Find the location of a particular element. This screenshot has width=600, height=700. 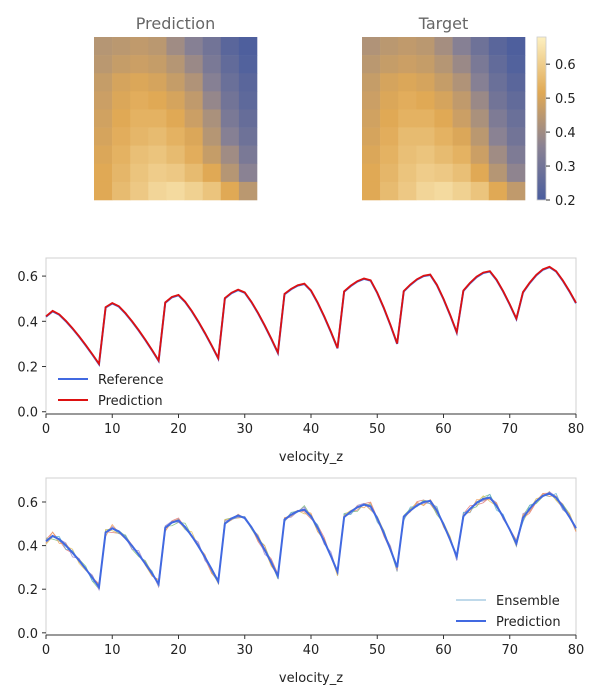

x-tick-label: 60 is located at coordinates (443, 429).